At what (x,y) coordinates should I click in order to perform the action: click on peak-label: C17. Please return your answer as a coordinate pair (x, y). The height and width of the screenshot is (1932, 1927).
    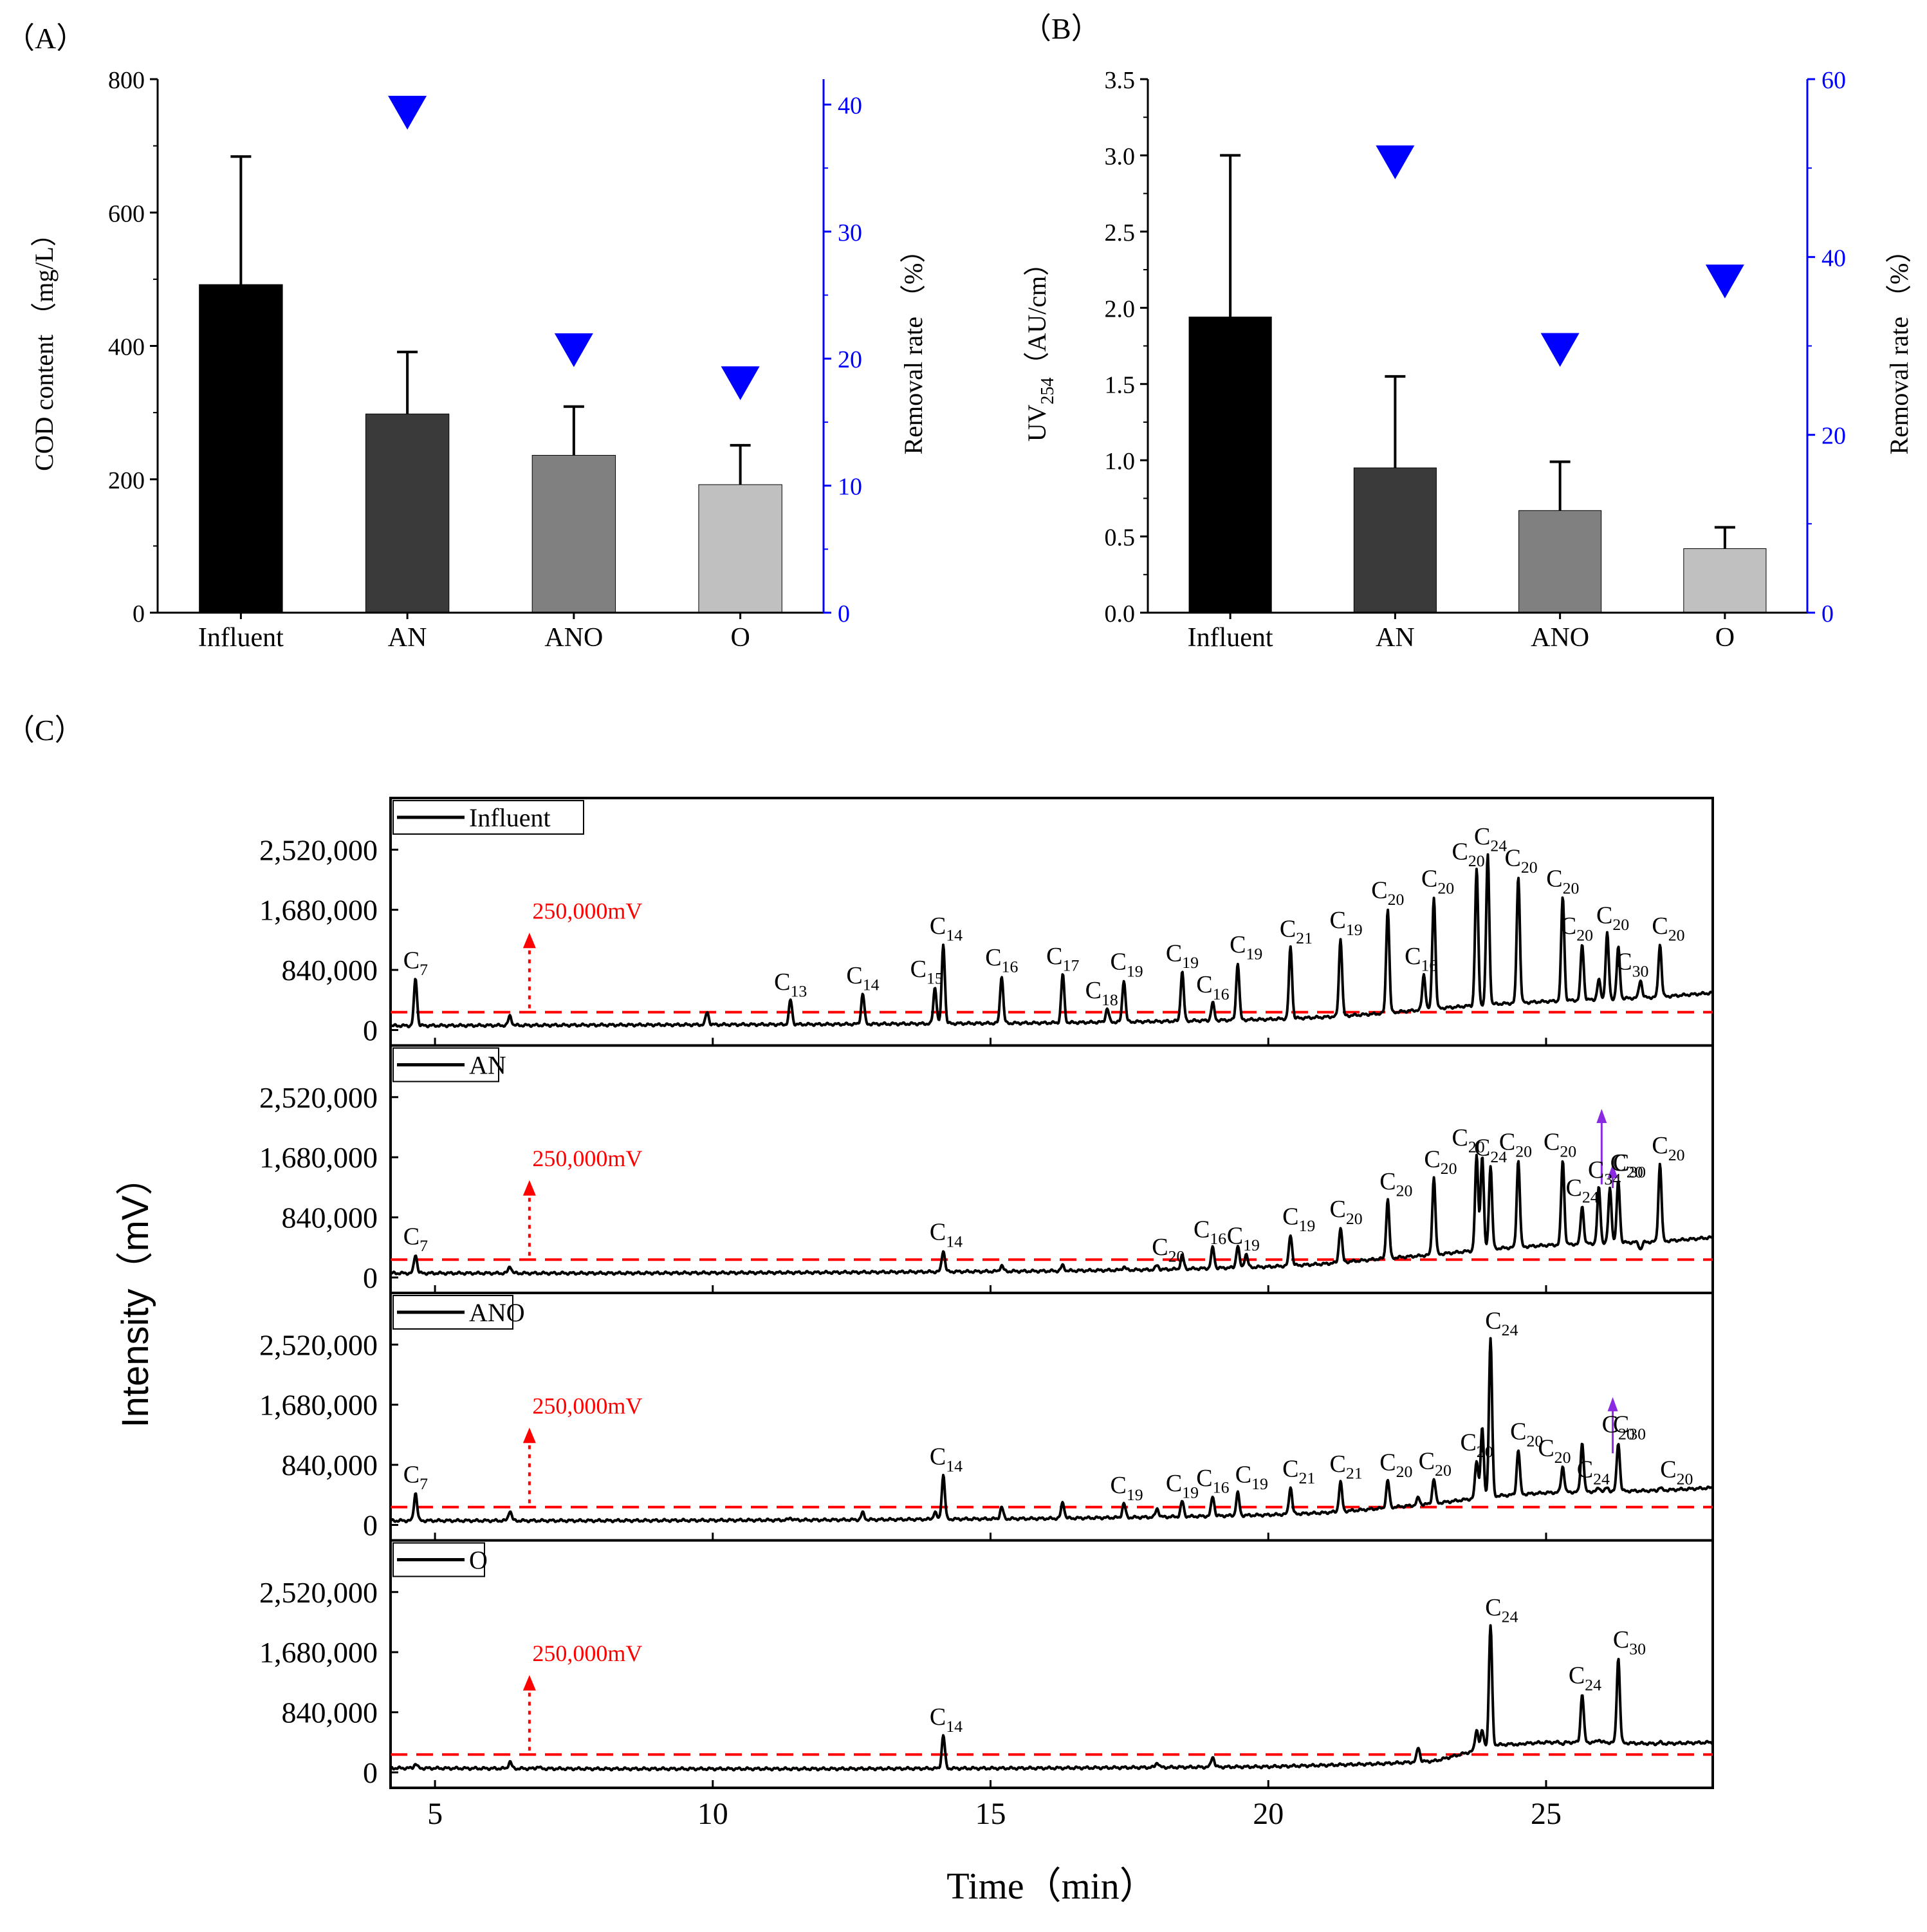
    Looking at the image, I should click on (1062, 959).